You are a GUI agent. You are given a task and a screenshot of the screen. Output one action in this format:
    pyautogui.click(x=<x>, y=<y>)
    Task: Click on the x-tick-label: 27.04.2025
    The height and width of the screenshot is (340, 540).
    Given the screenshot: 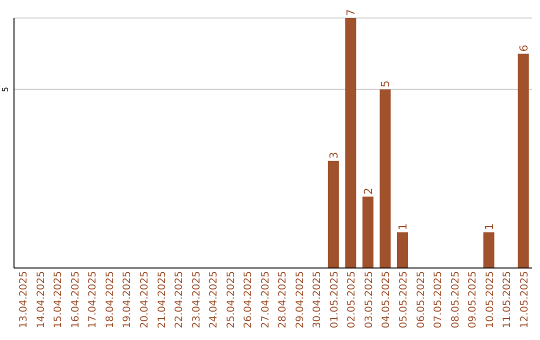 What is the action you would take?
    pyautogui.click(x=266, y=299)
    